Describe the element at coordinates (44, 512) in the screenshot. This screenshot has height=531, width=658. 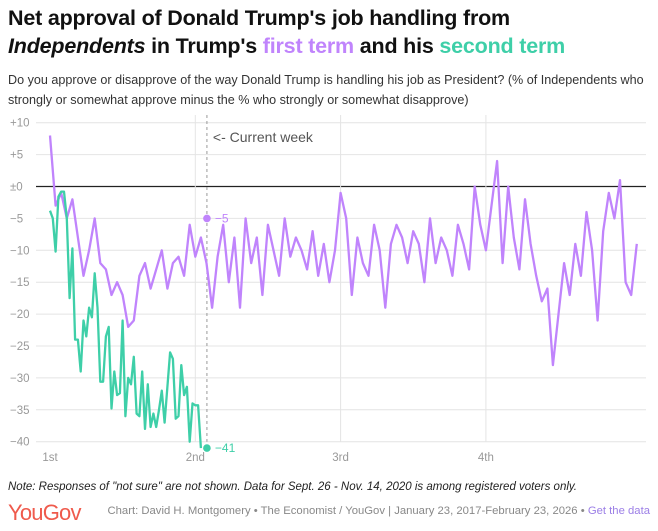
I see `yougov-logo: YouGov` at that location.